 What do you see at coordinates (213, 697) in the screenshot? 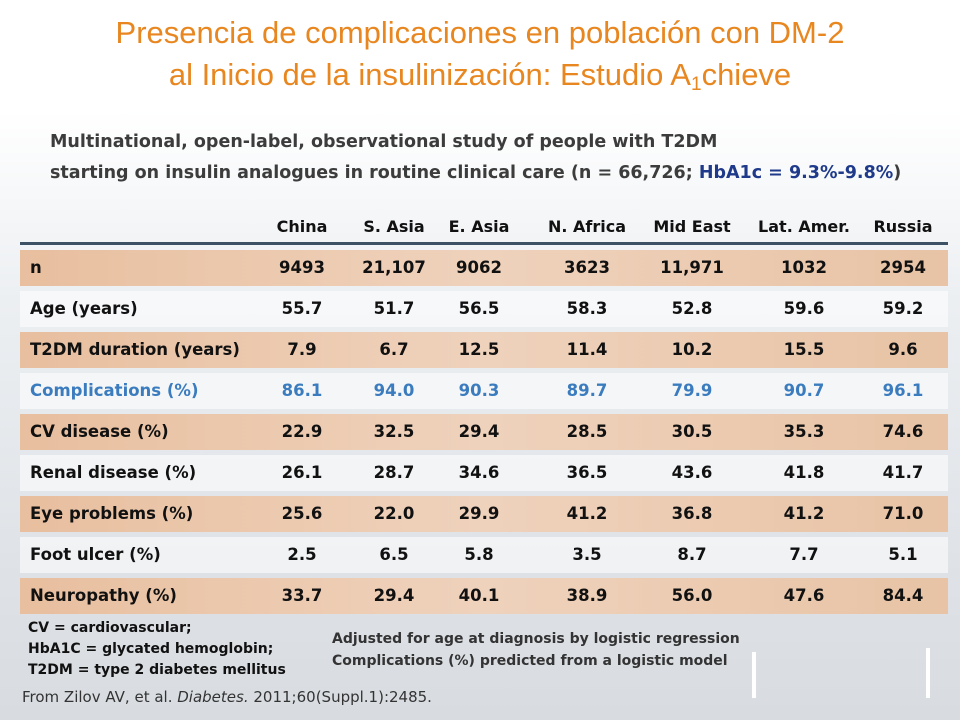
I see `citation-journal: Diabetes.` at bounding box center [213, 697].